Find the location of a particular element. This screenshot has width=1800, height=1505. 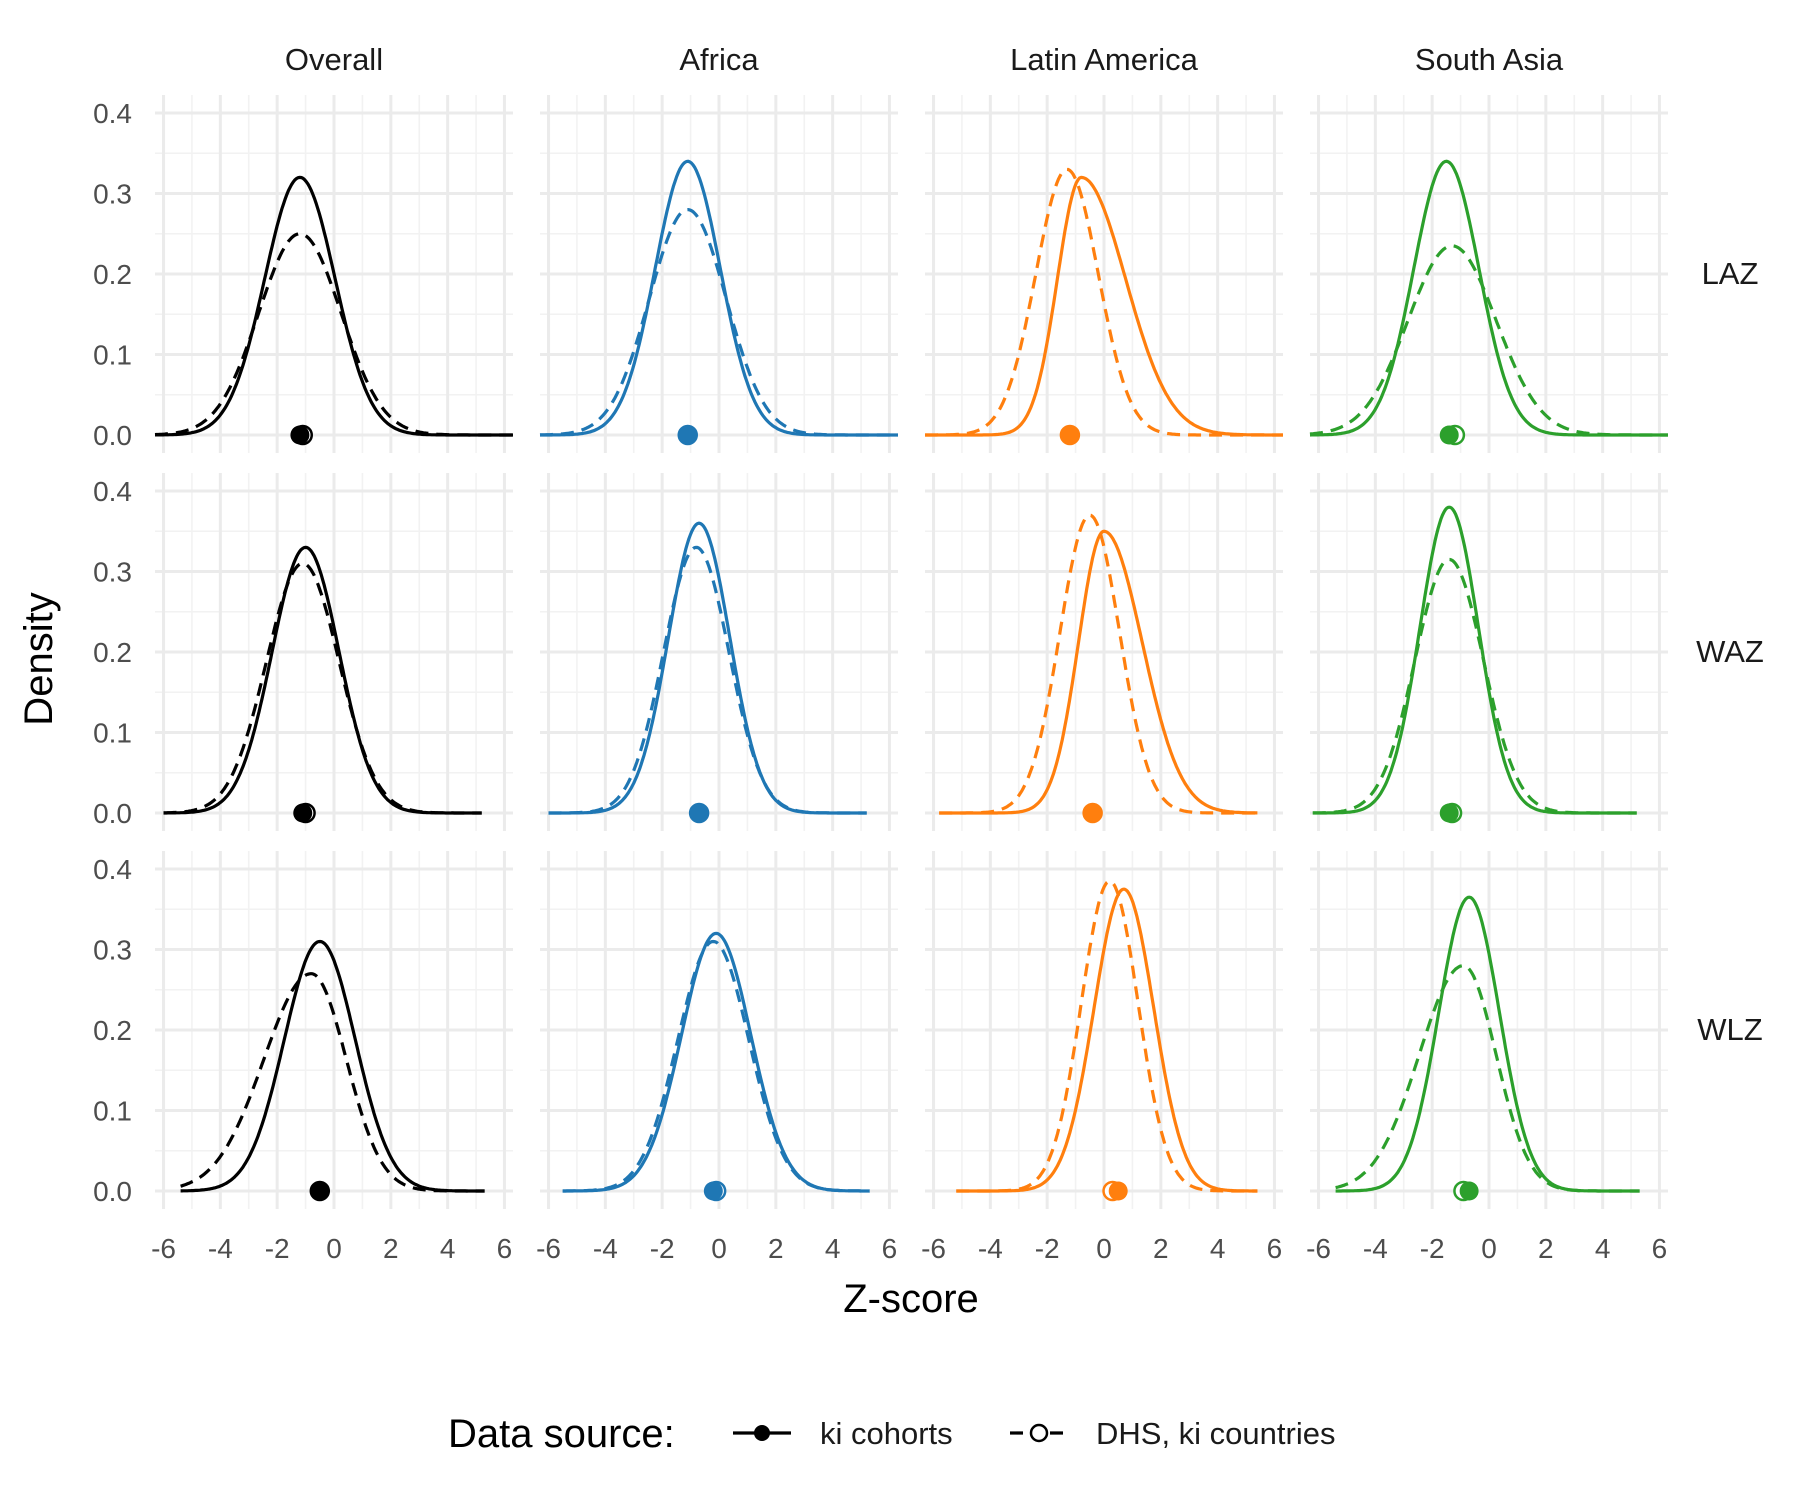

panel-wlz-africa is located at coordinates (716, 1062).